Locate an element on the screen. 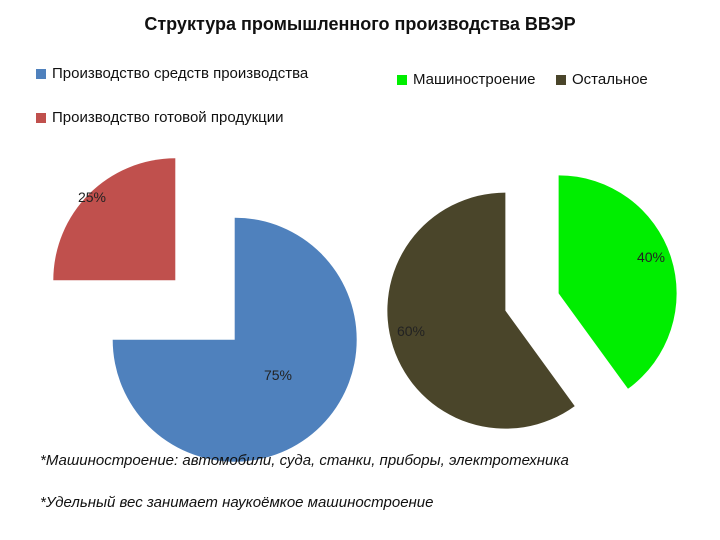 The width and height of the screenshot is (720, 540). legend-item-finished-products: Производство готовой продукции is located at coordinates (160, 117).